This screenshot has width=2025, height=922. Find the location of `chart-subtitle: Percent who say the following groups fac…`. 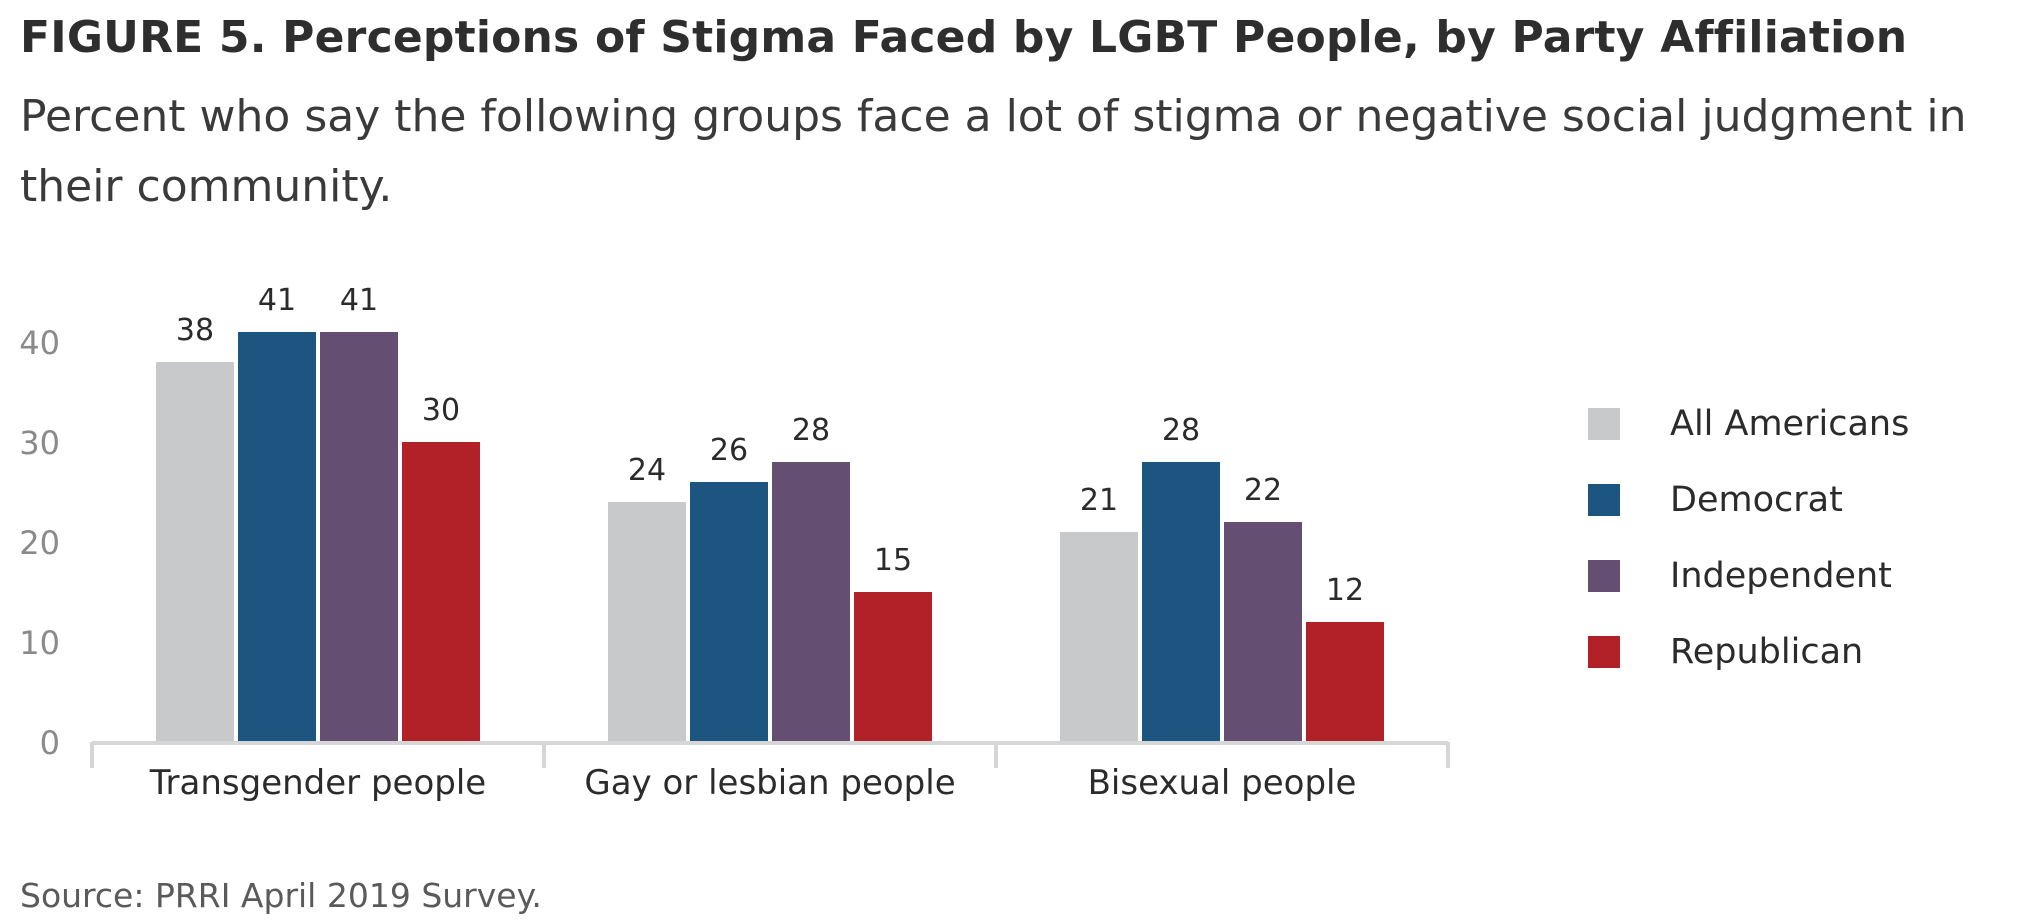

chart-subtitle: Percent who say the following groups fac… is located at coordinates (993, 151).